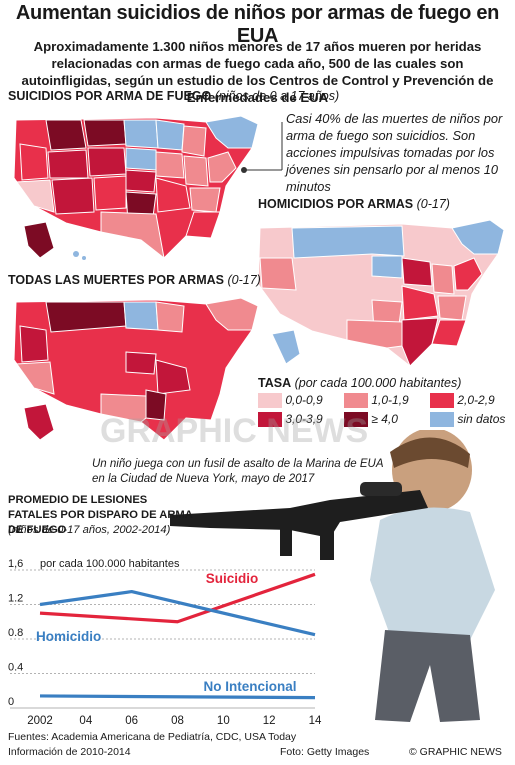  I want to click on map-suicides-title: SUICIDIOS POR ARMA DE FUEGO, so click(110, 96).